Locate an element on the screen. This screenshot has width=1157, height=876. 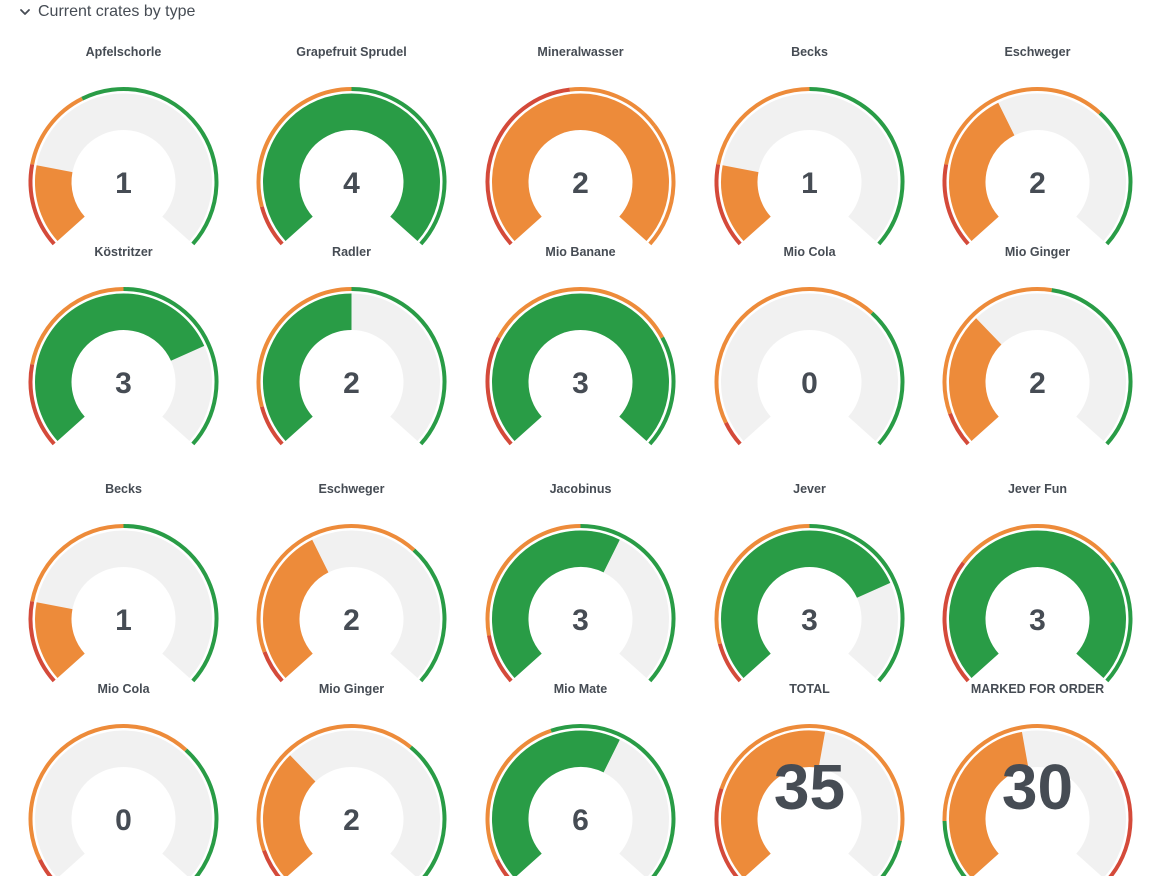
gauge-panel-marked-for-order: MARKED FOR ORDER 30 is located at coordinates (1037, 756).